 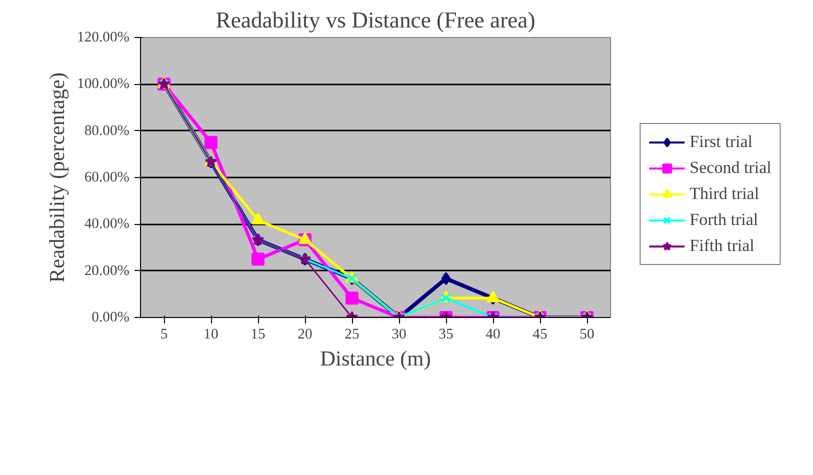 What do you see at coordinates (305, 334) in the screenshot?
I see `x-tick-label: 20` at bounding box center [305, 334].